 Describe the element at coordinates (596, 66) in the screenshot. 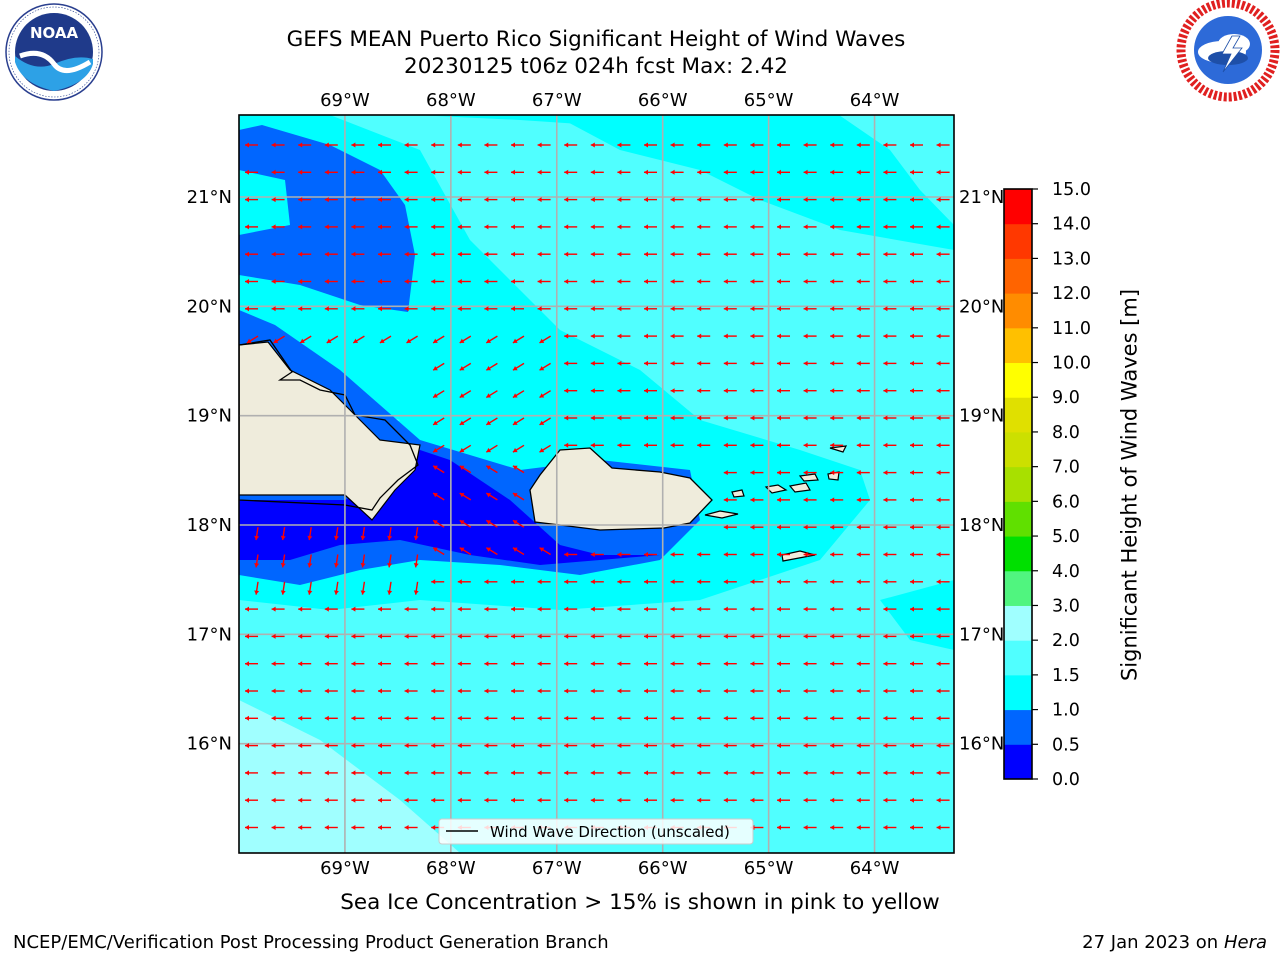

I see `title-line-2: 20230125 t06z 024h fcst Max: 2.42` at that location.